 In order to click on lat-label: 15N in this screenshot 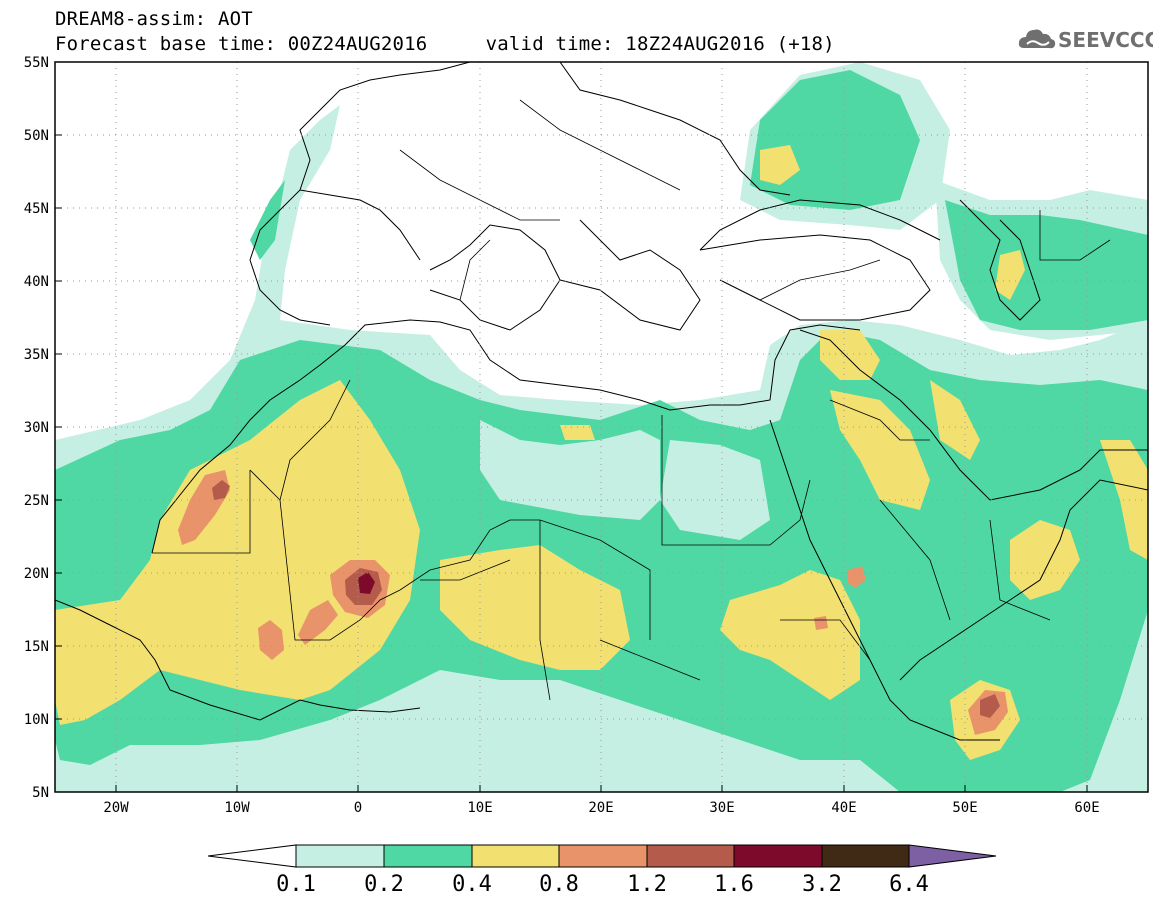, I will do `click(36, 647)`.